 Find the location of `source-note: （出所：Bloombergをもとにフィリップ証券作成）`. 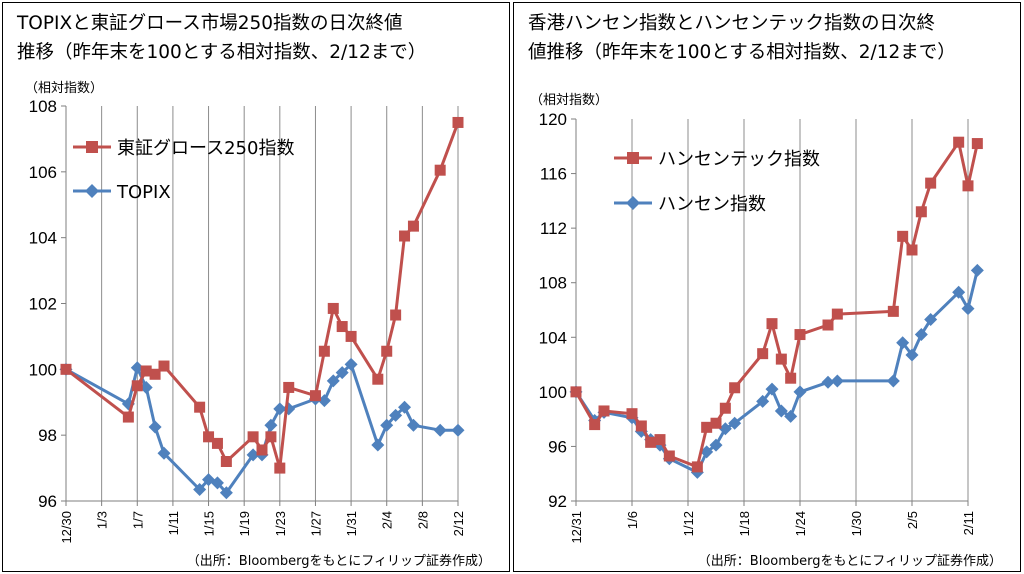

source-note: （出所：Bloombergをもとにフィリップ証券作成） is located at coordinates (338, 561).